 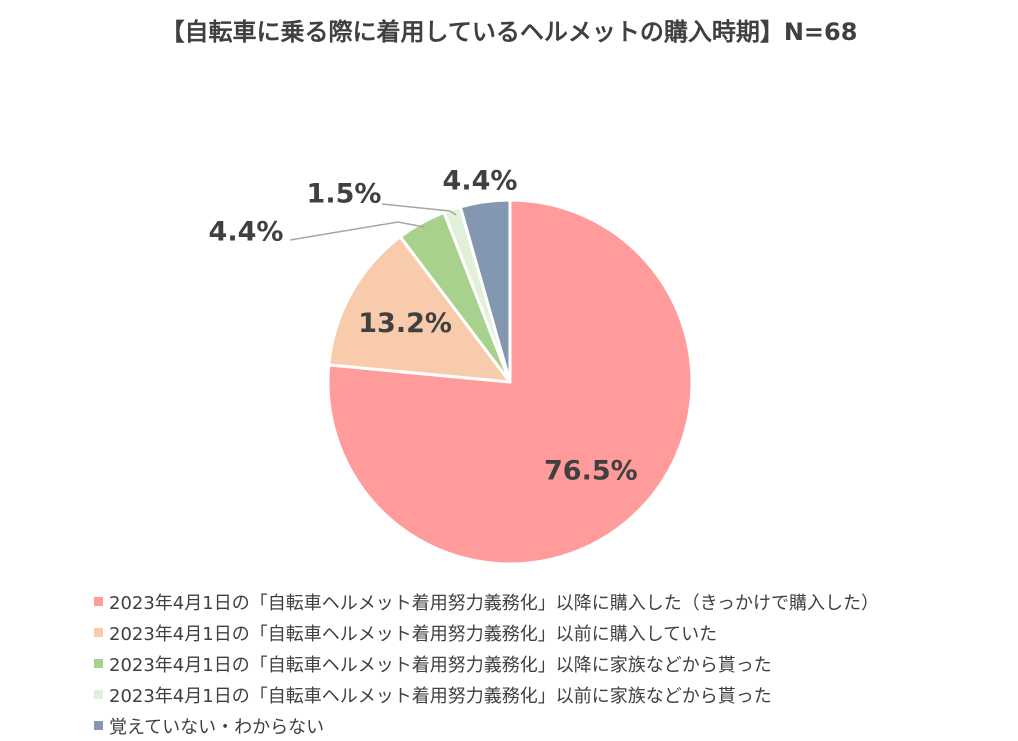 What do you see at coordinates (591, 470) in the screenshot?
I see `data-label-1: 76.5%` at bounding box center [591, 470].